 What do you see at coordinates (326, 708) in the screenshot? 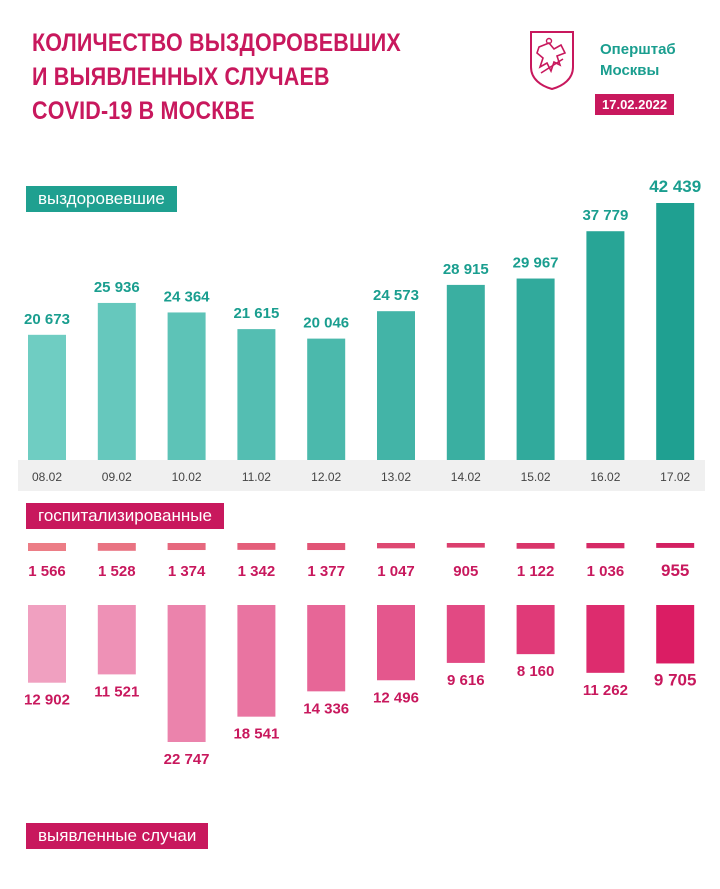
I see `detected-value-12.02: 14 336` at bounding box center [326, 708].